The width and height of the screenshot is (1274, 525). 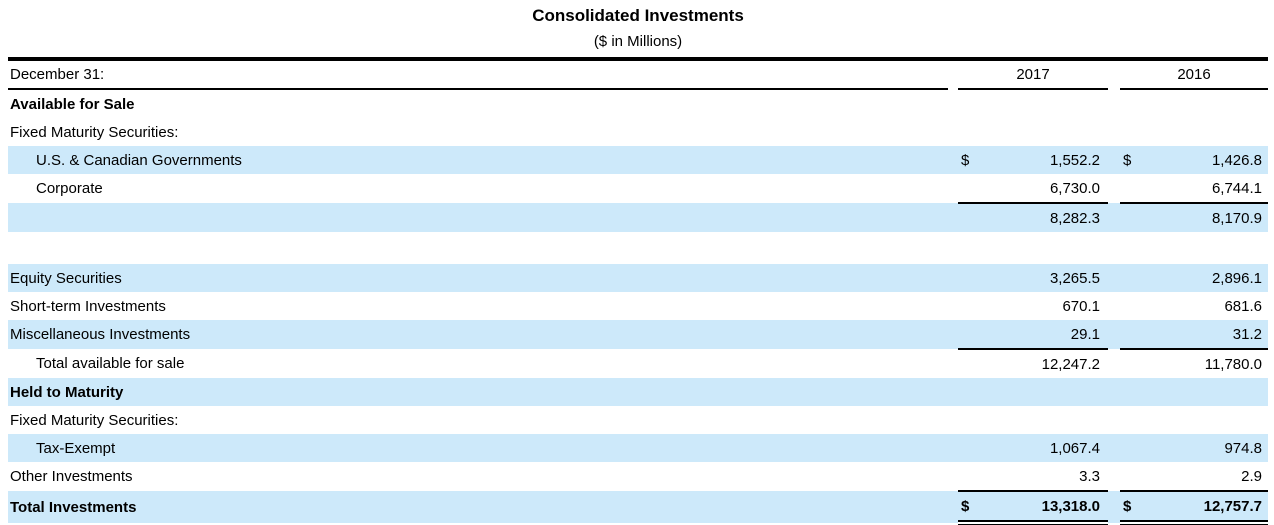 I want to click on row-label-cell: Total Investments, so click(x=478, y=507).